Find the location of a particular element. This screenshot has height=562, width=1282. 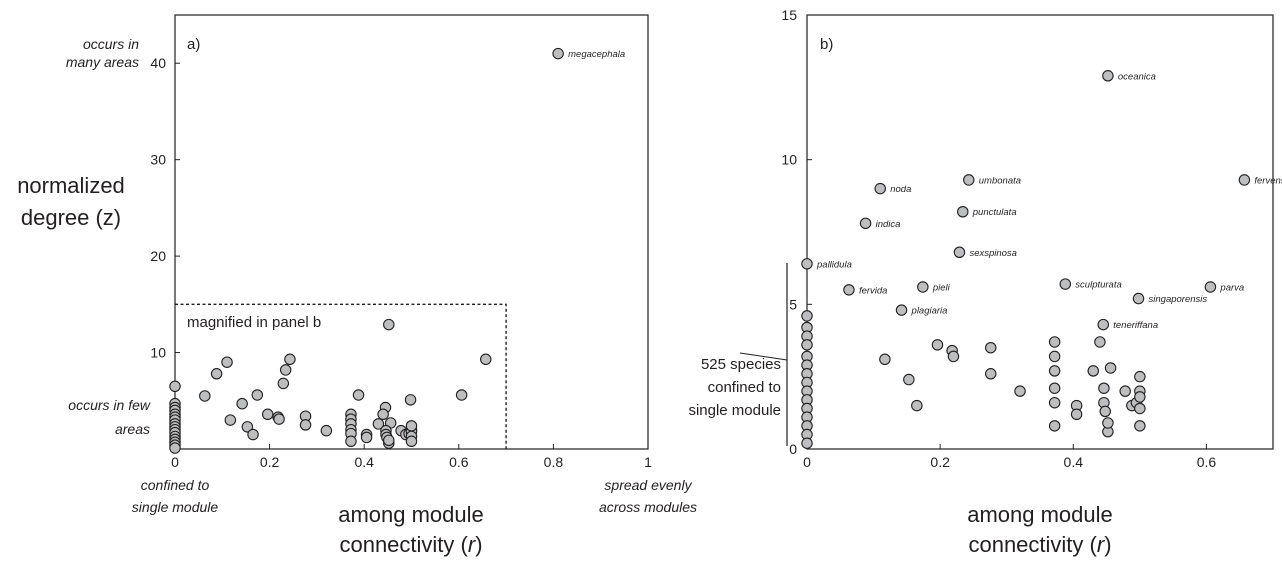

y-tick-label: 30 is located at coordinates (158, 160).